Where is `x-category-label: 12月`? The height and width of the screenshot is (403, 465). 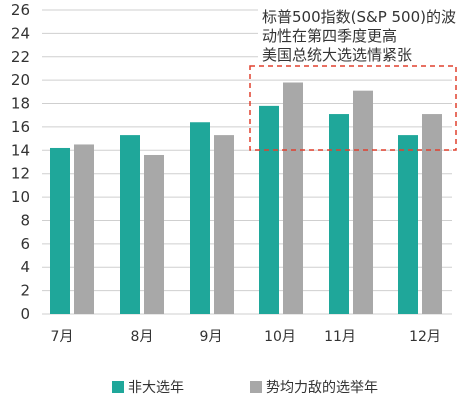 x-category-label: 12月 is located at coordinates (425, 337).